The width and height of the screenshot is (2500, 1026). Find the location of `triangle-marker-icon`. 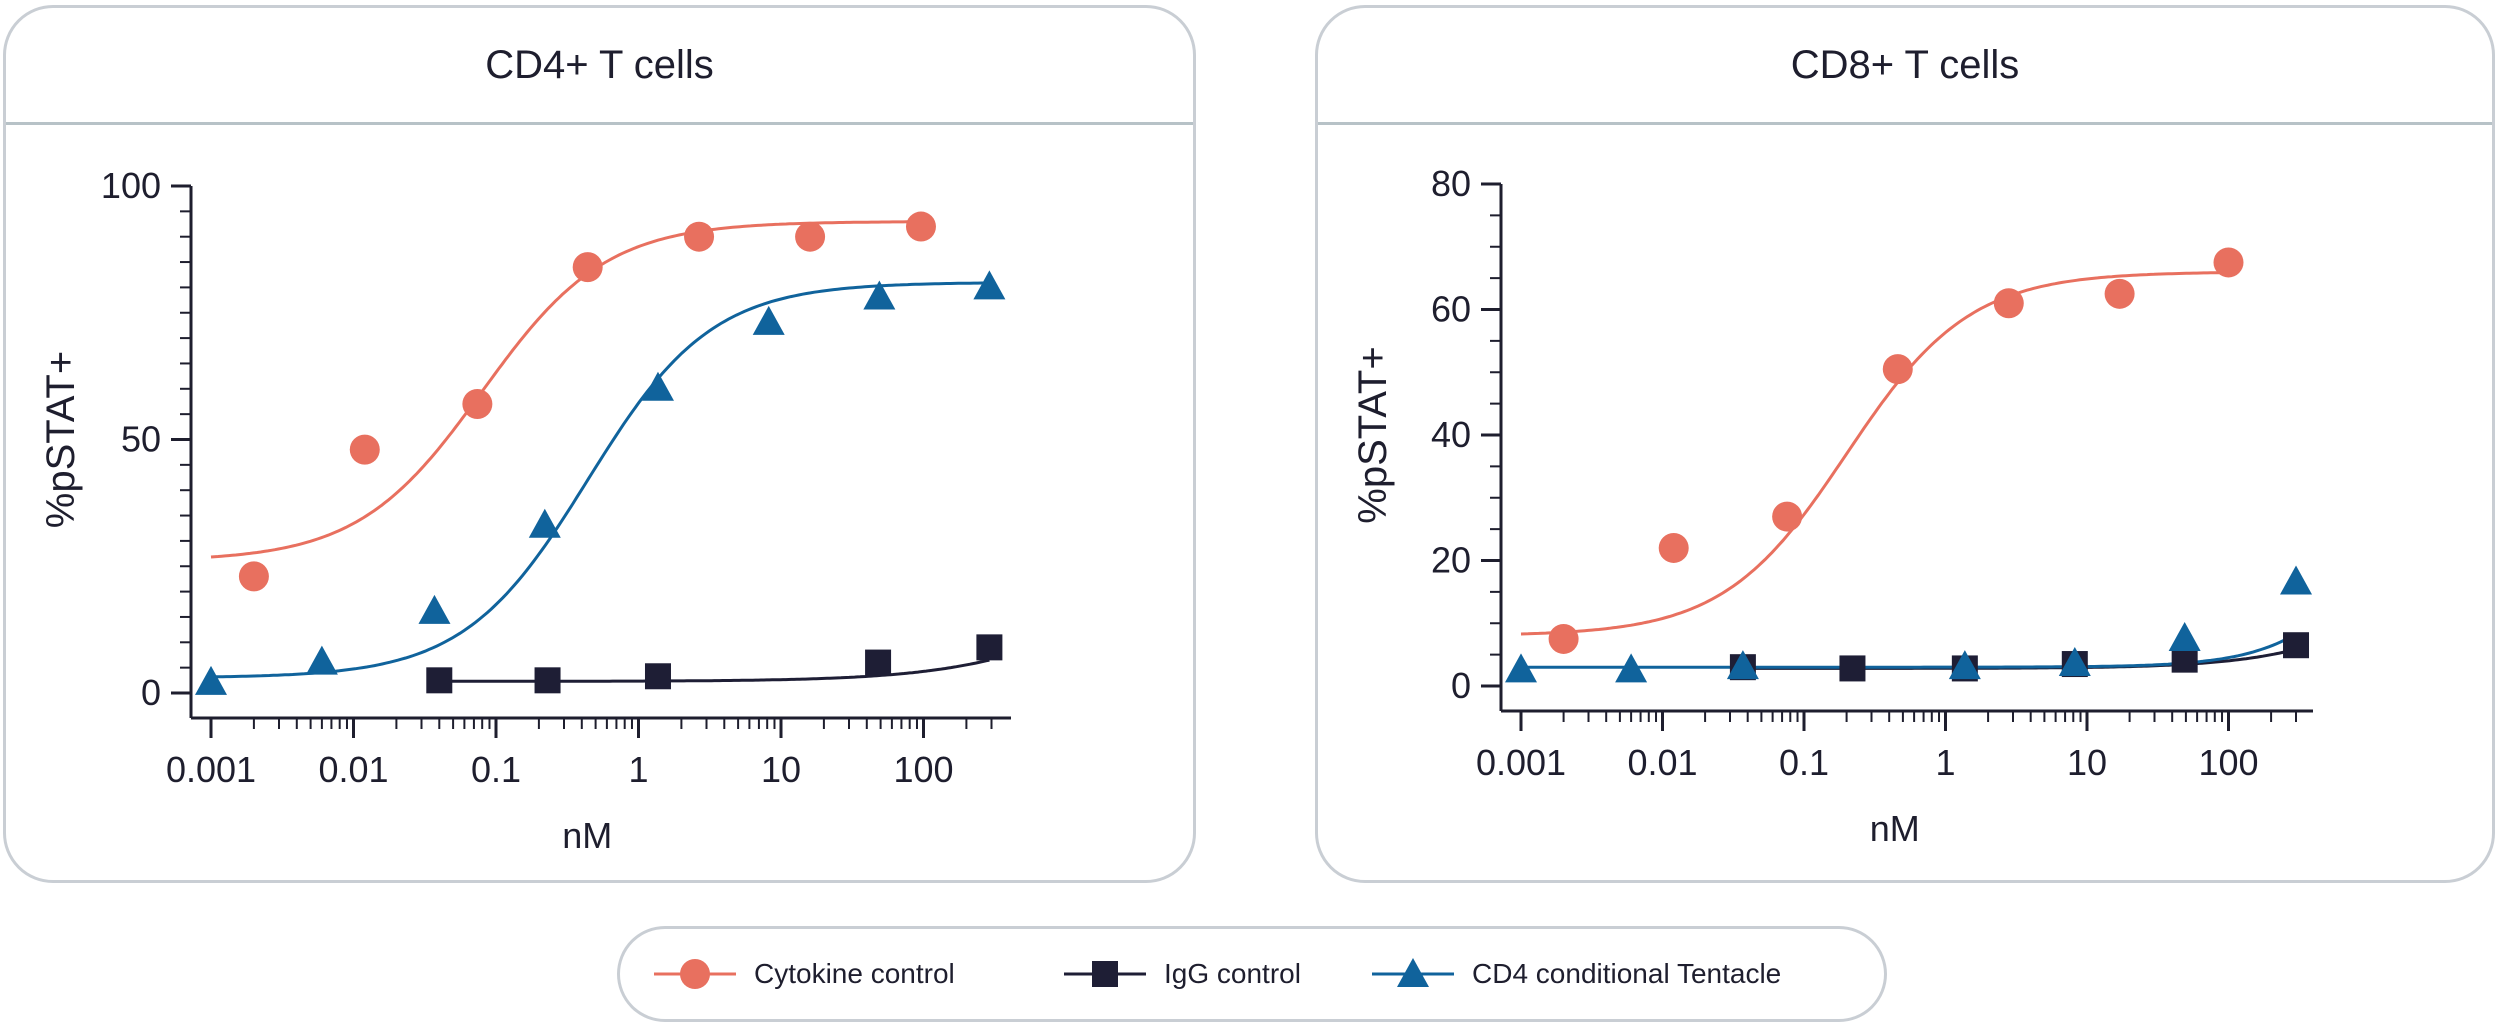

triangle-marker-icon is located at coordinates (1413, 972).